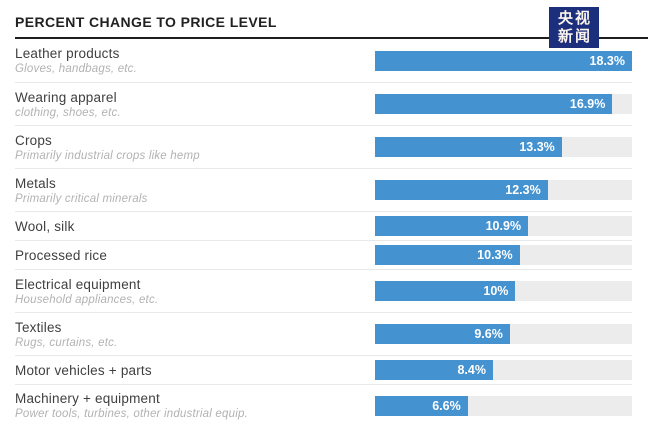  I want to click on chart-row: Metals Primarily critical minerals 12.3%, so click(323, 189).